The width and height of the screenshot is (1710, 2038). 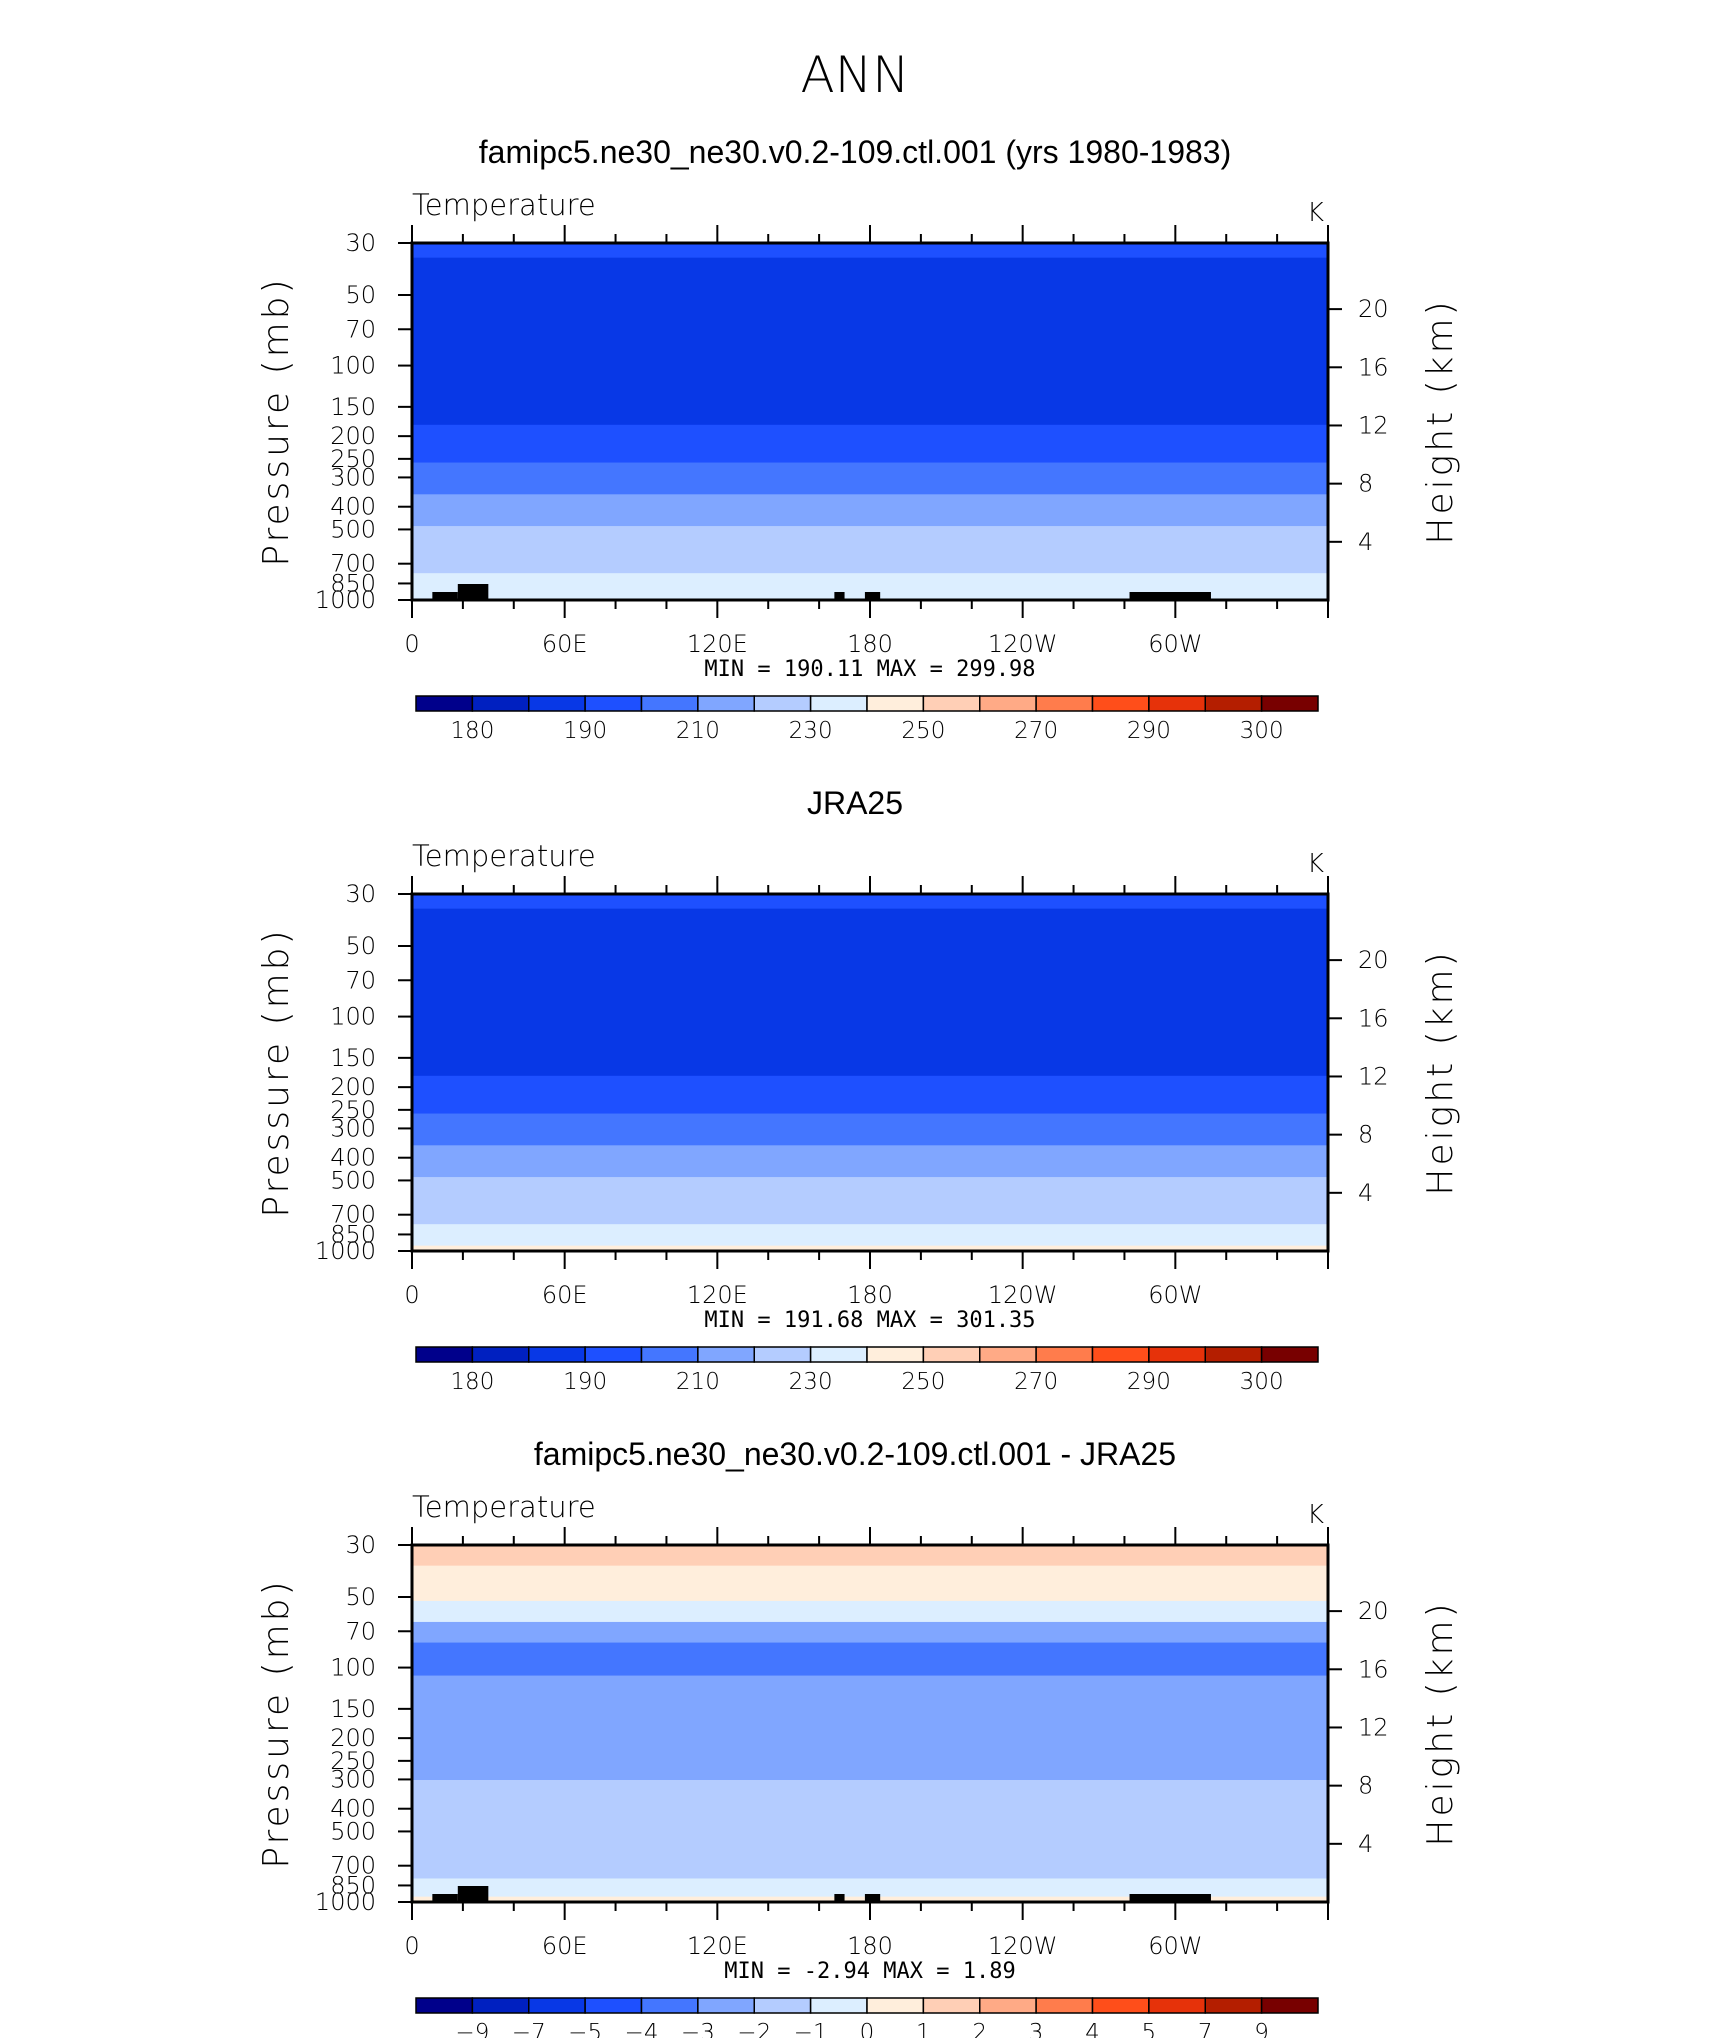 What do you see at coordinates (1373, 367) in the screenshot?
I see `y-right-tick-label: 16` at bounding box center [1373, 367].